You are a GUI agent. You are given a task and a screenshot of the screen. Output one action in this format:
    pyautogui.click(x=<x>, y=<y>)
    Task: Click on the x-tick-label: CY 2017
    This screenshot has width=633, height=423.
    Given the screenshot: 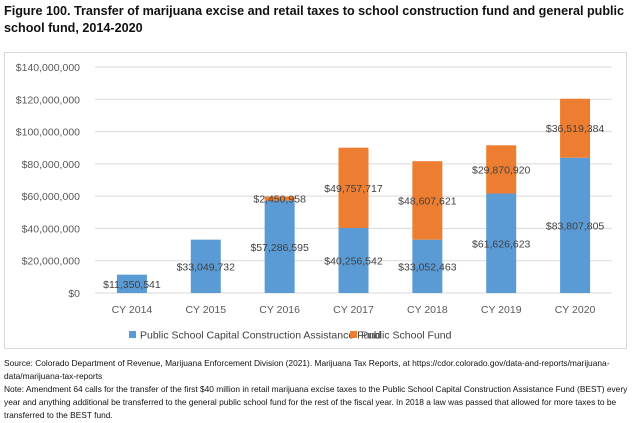 What is the action you would take?
    pyautogui.click(x=353, y=310)
    